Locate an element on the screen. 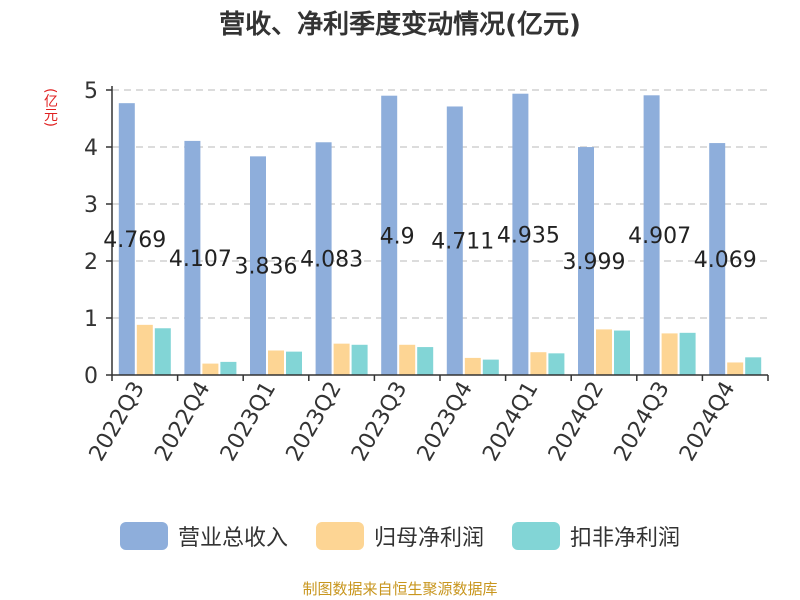 The width and height of the screenshot is (800, 600). y-tick-label: 1 is located at coordinates (91, 319).